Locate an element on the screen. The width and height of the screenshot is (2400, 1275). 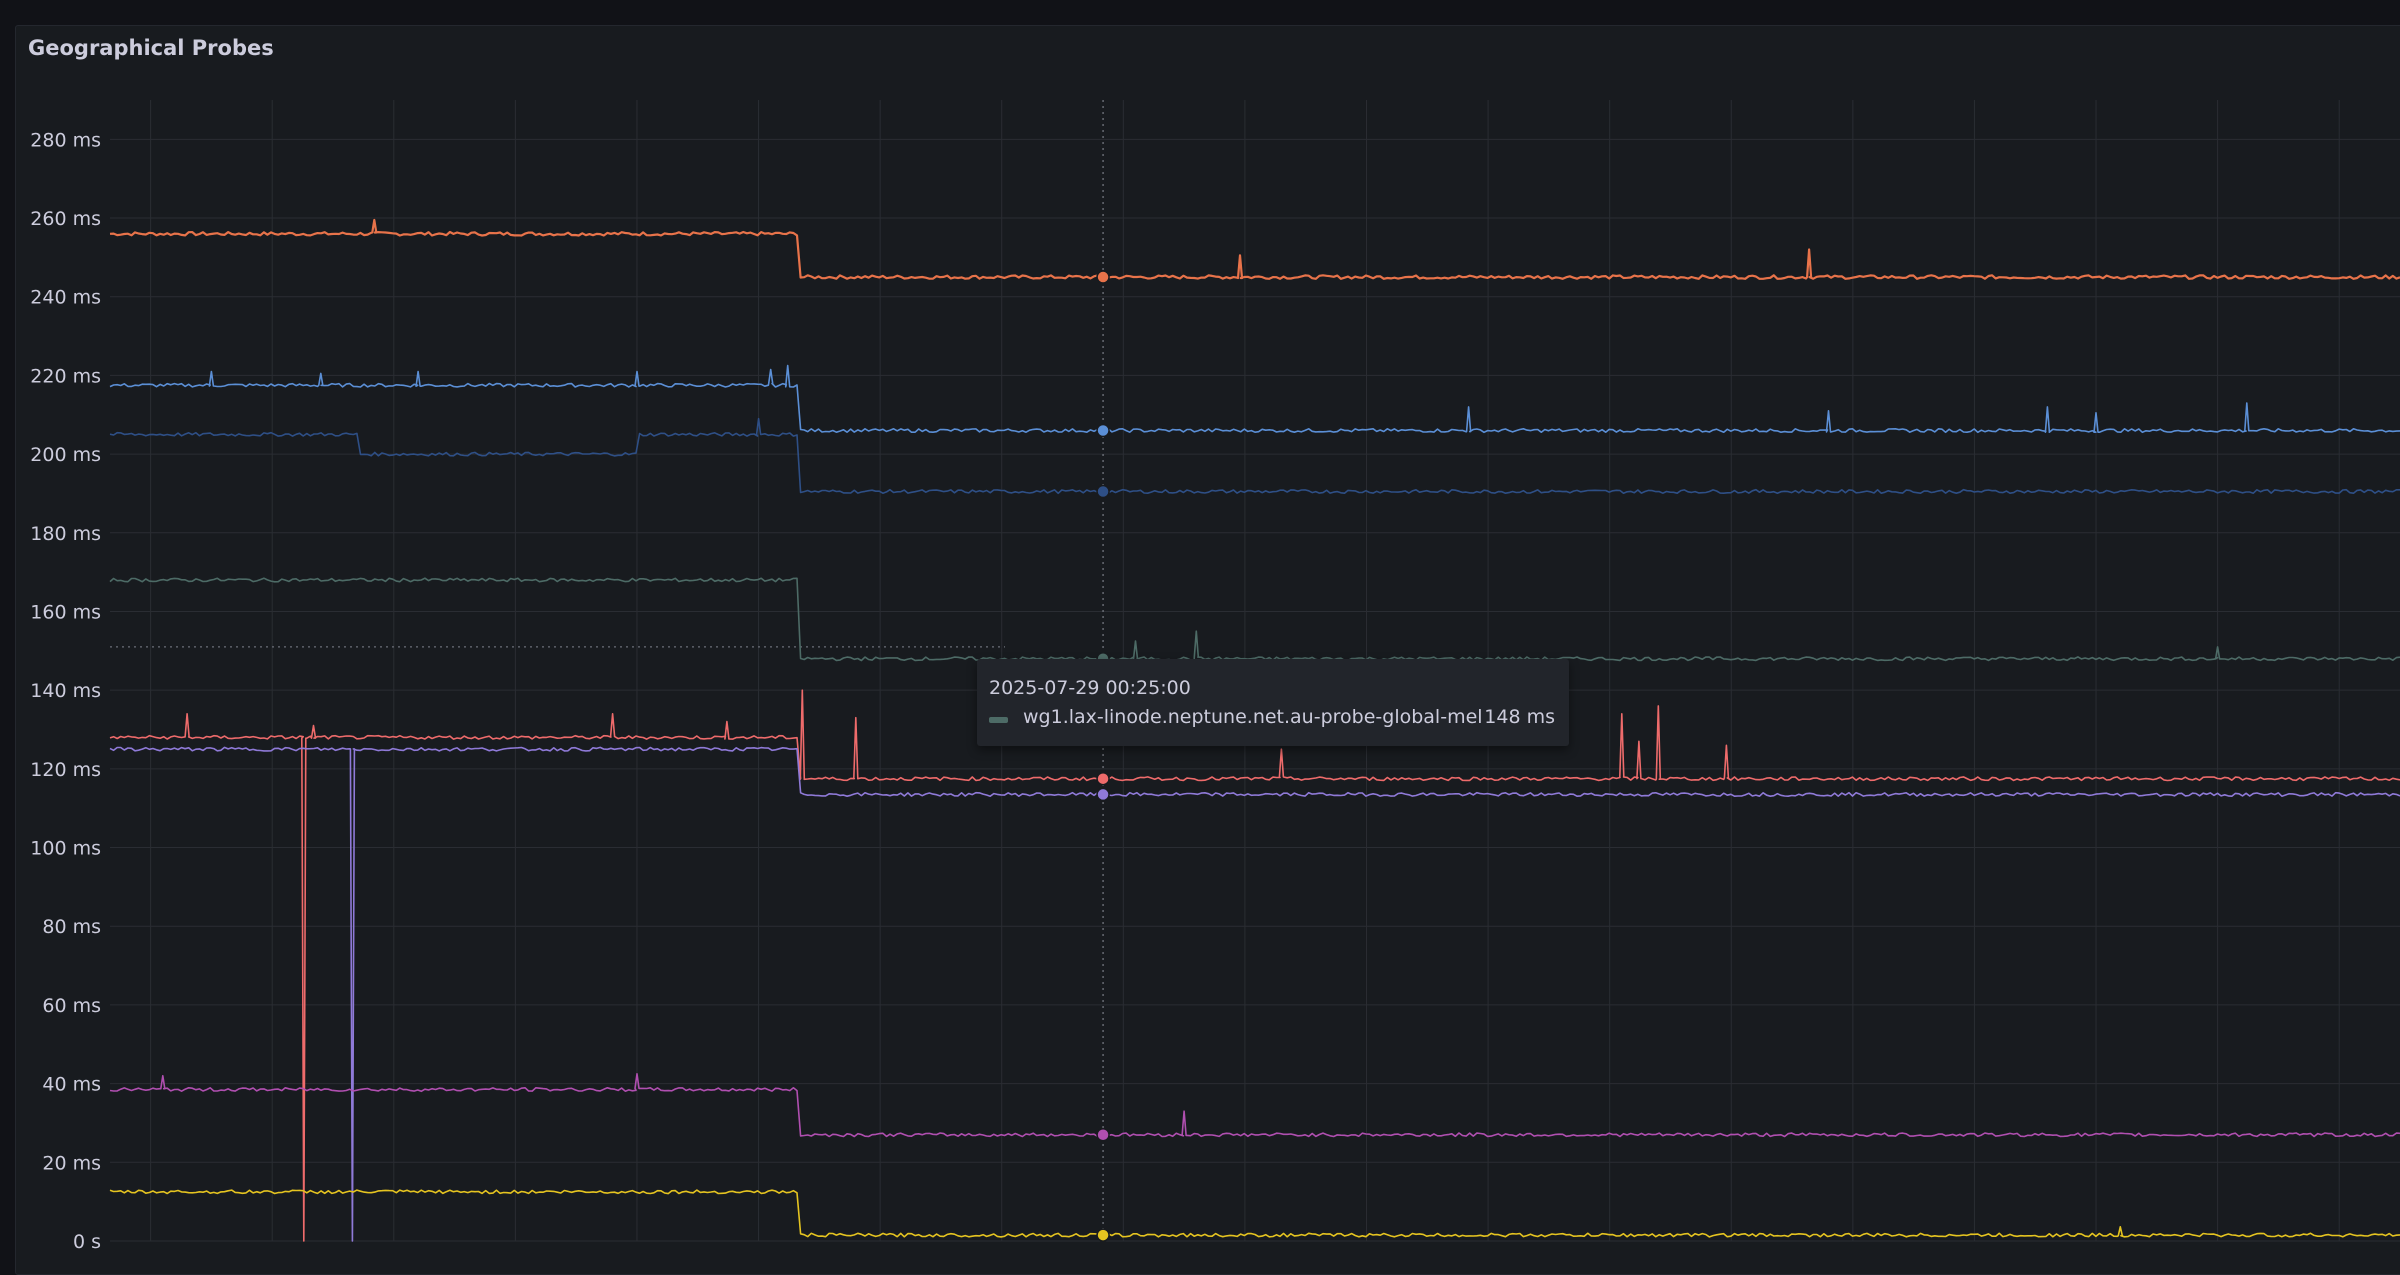
y-tick-label: 160 ms is located at coordinates (65, 612).